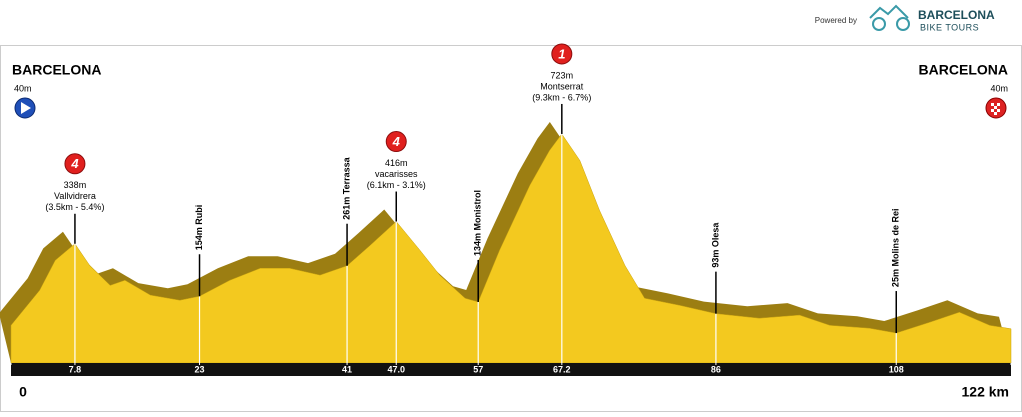 Image resolution: width=1022 pixels, height=417 pixels. Describe the element at coordinates (889, 17) in the screenshot. I see `brand-logo` at that location.